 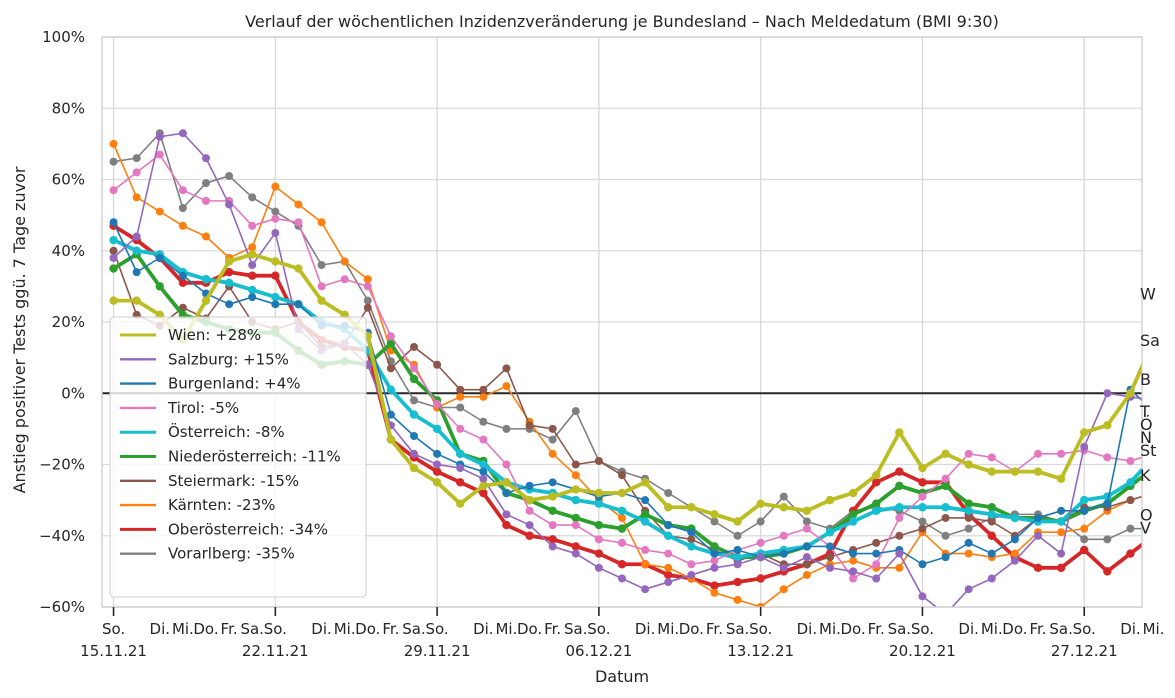 What do you see at coordinates (1145, 527) in the screenshot?
I see `series-end-label: V` at bounding box center [1145, 527].